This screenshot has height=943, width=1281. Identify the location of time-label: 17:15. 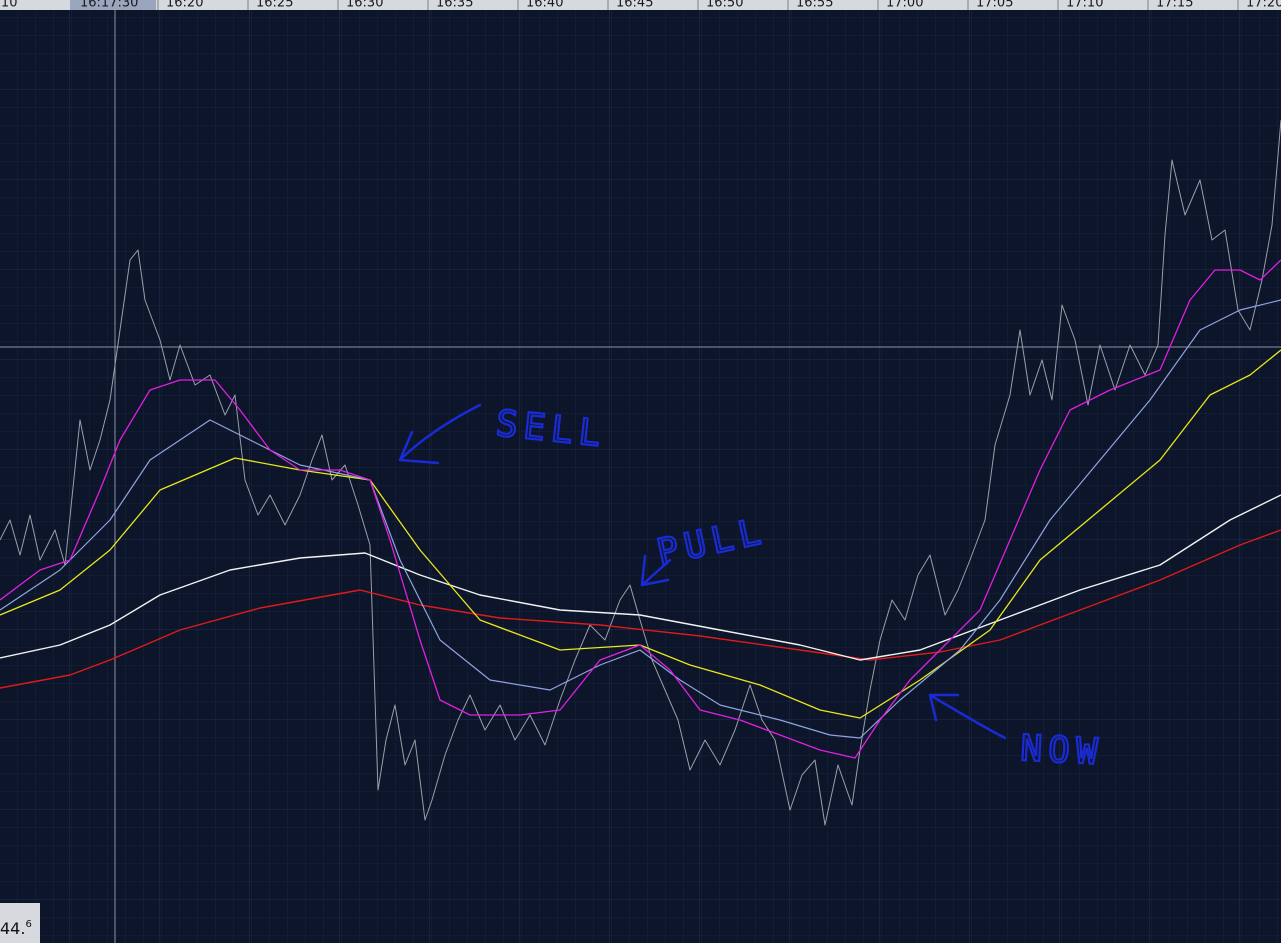
(1174, 5).